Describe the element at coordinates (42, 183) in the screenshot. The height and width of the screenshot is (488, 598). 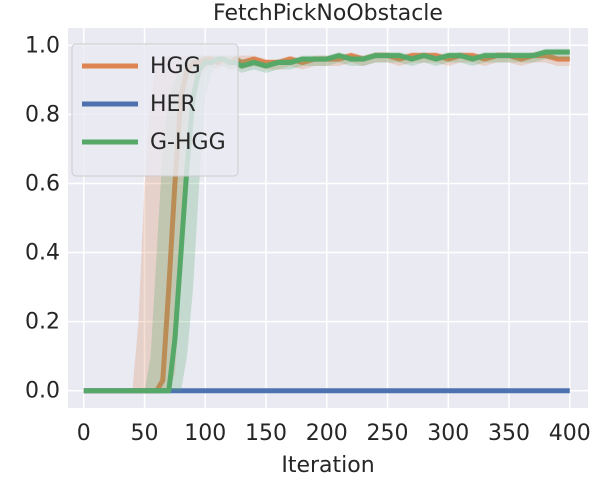
I see `y-tick-label: 0.6` at that location.